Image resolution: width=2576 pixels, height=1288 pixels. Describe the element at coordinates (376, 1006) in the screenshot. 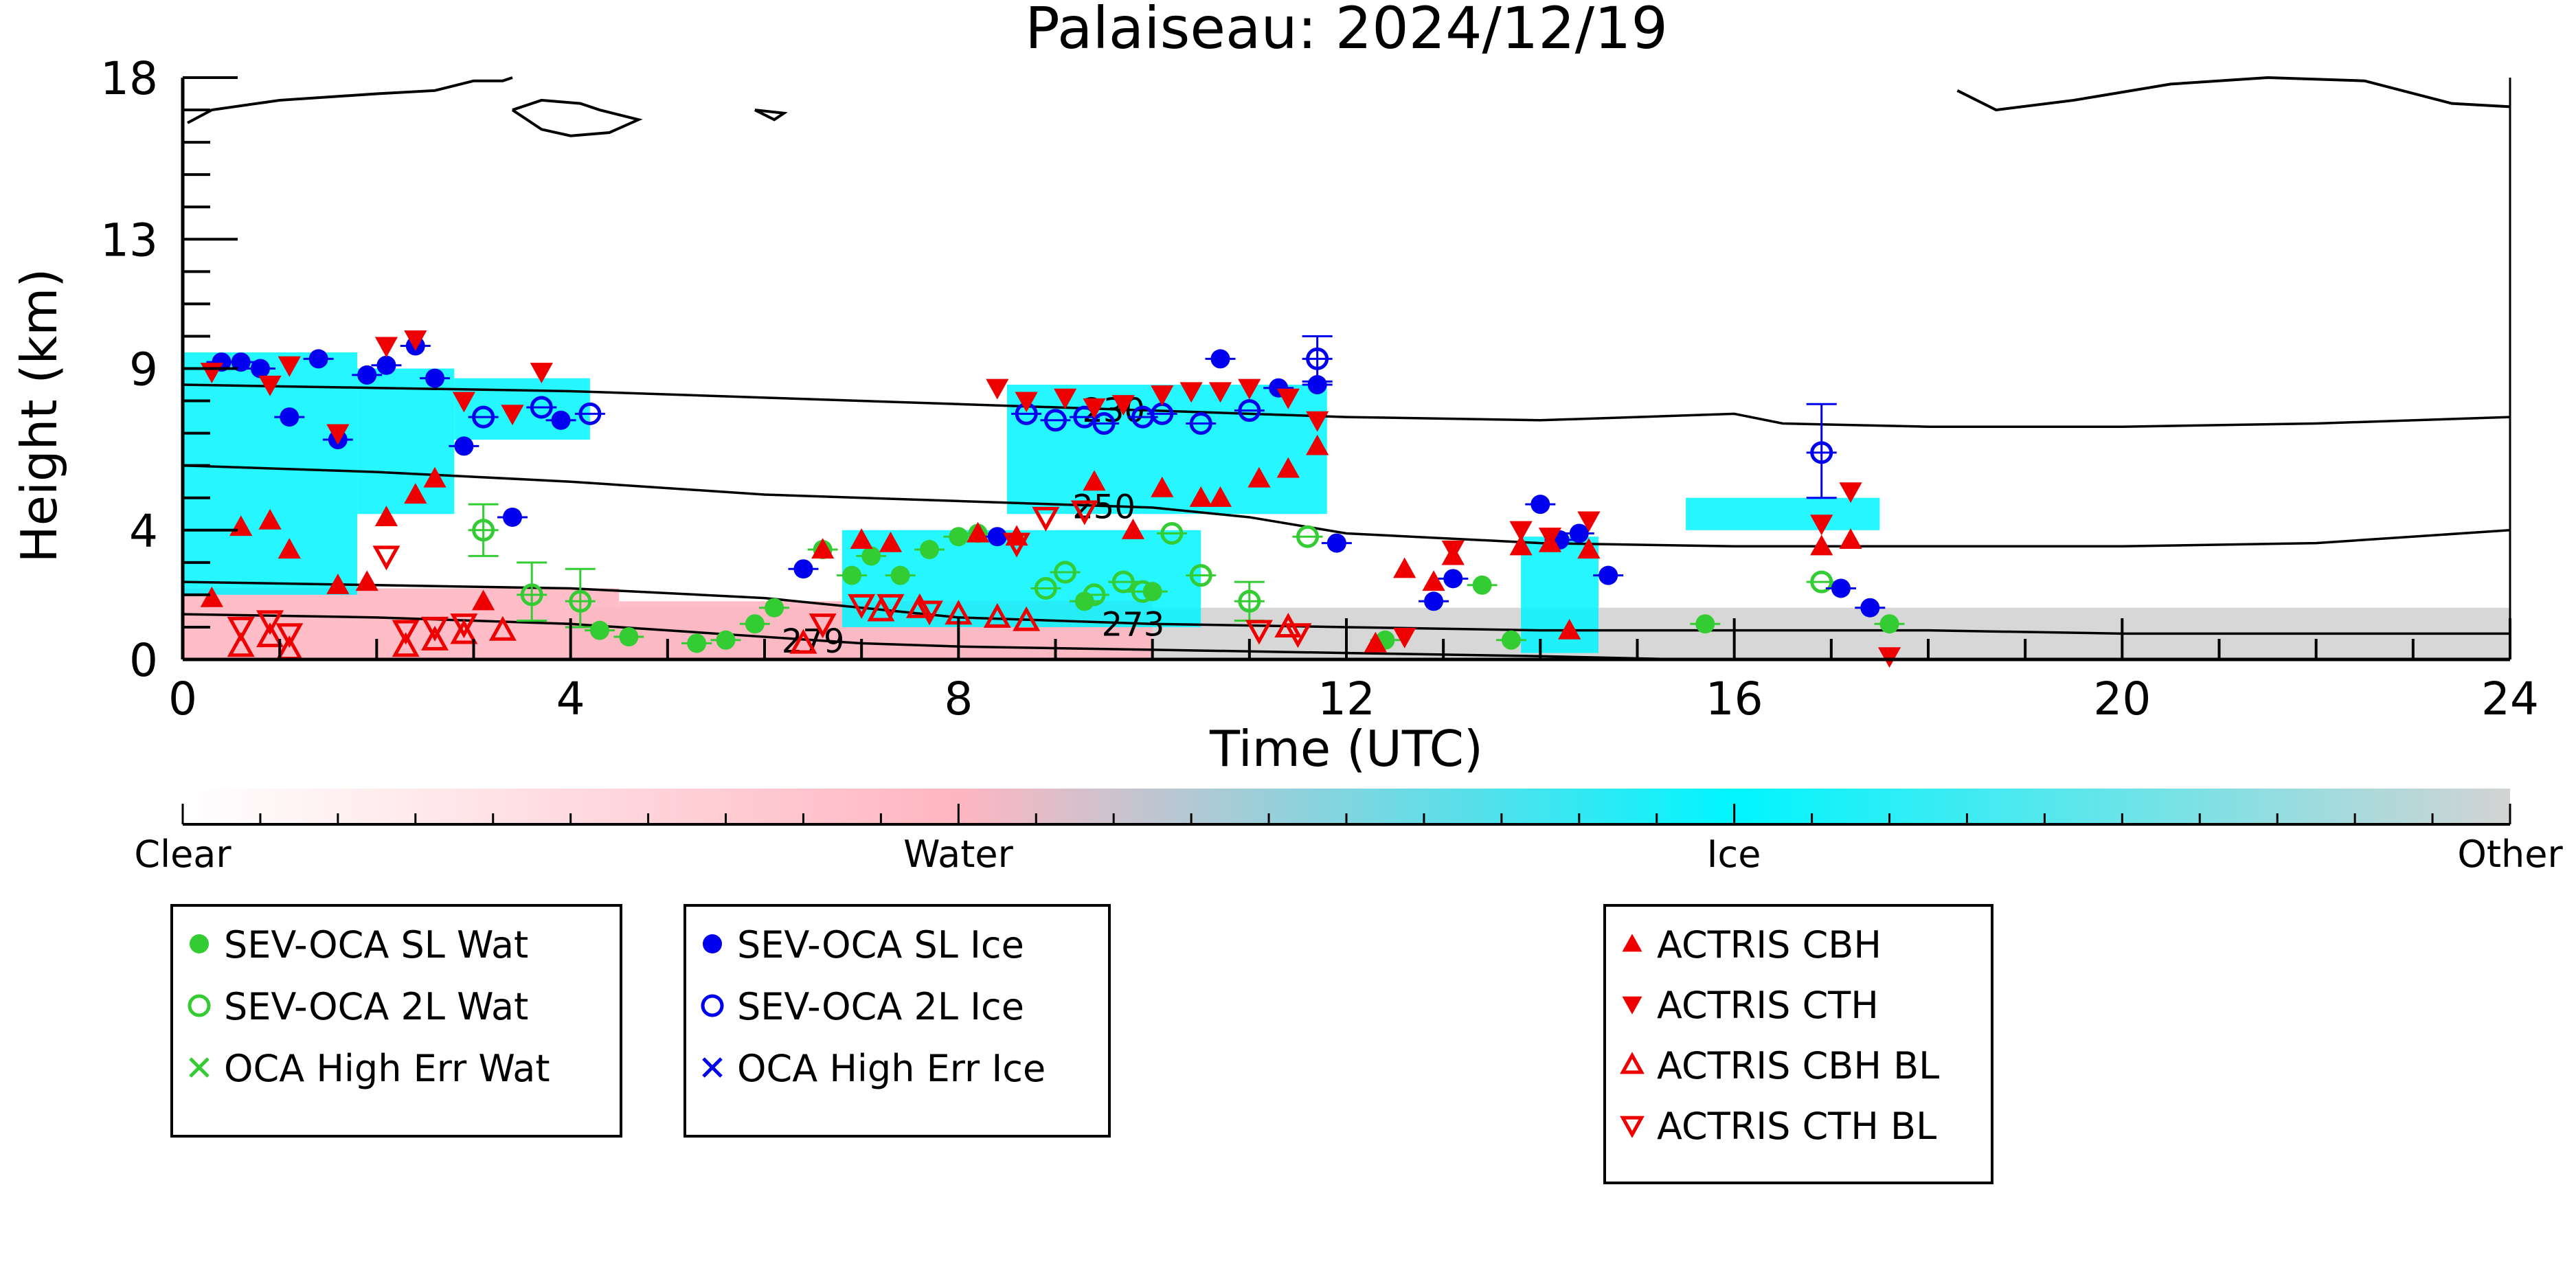

I see `legend-label-sev-oca-2l-wat: SEV-OCA 2L Wat` at that location.